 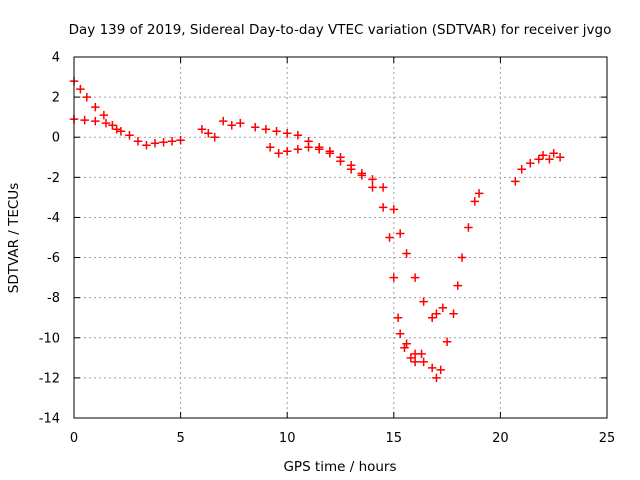 What do you see at coordinates (439, 286) in the screenshot?
I see `series-sat-f` at bounding box center [439, 286].